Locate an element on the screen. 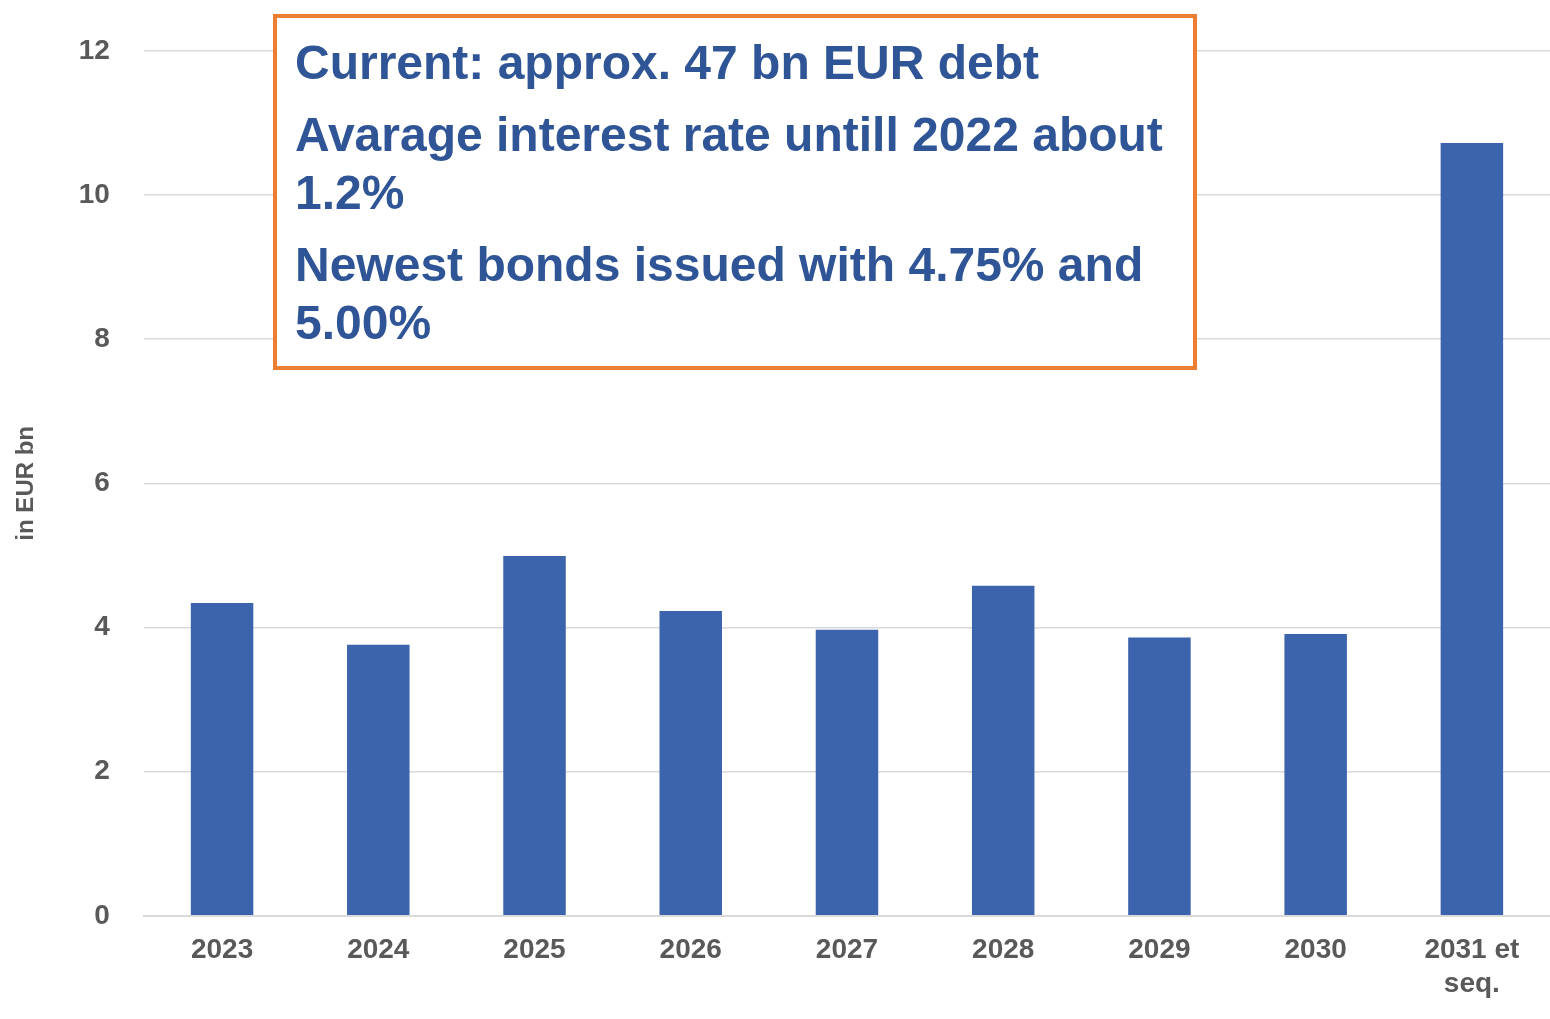 The image size is (1550, 1019). y-tick-label: 2 is located at coordinates (102, 770).